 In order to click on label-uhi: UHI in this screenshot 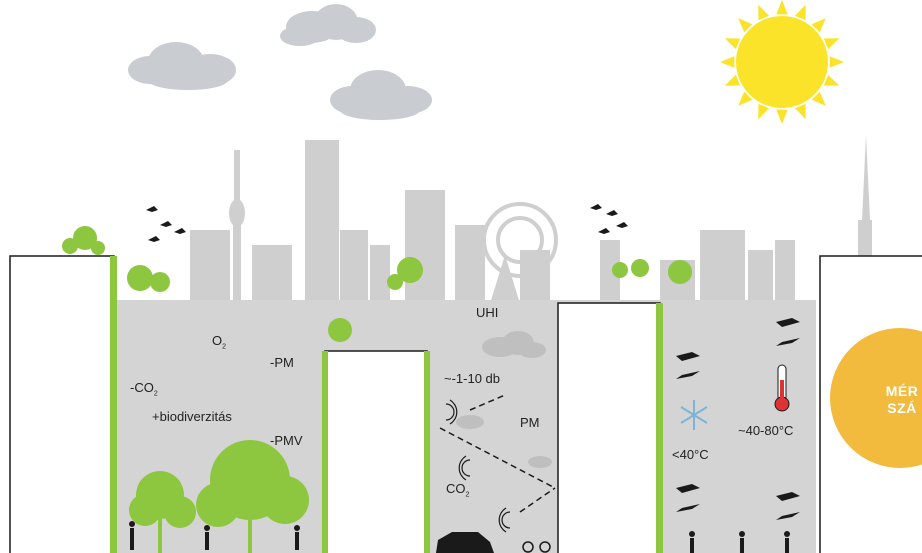, I will do `click(487, 312)`.